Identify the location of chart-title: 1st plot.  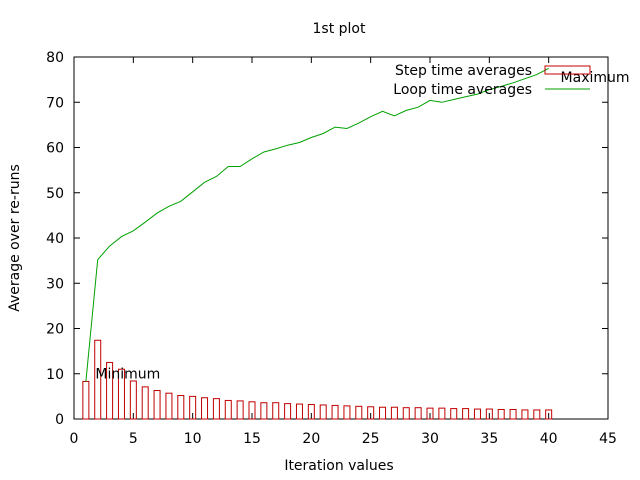
(339, 29).